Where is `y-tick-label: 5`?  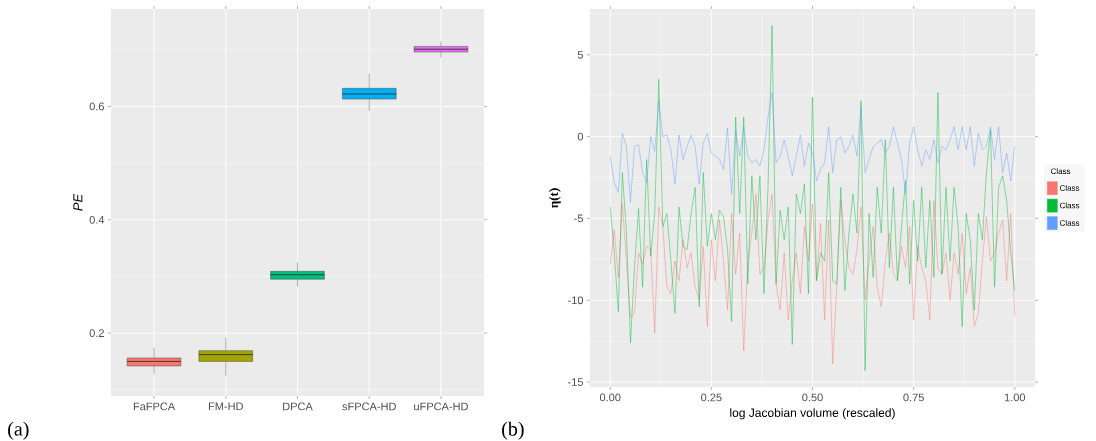
y-tick-label: 5 is located at coordinates (580, 54).